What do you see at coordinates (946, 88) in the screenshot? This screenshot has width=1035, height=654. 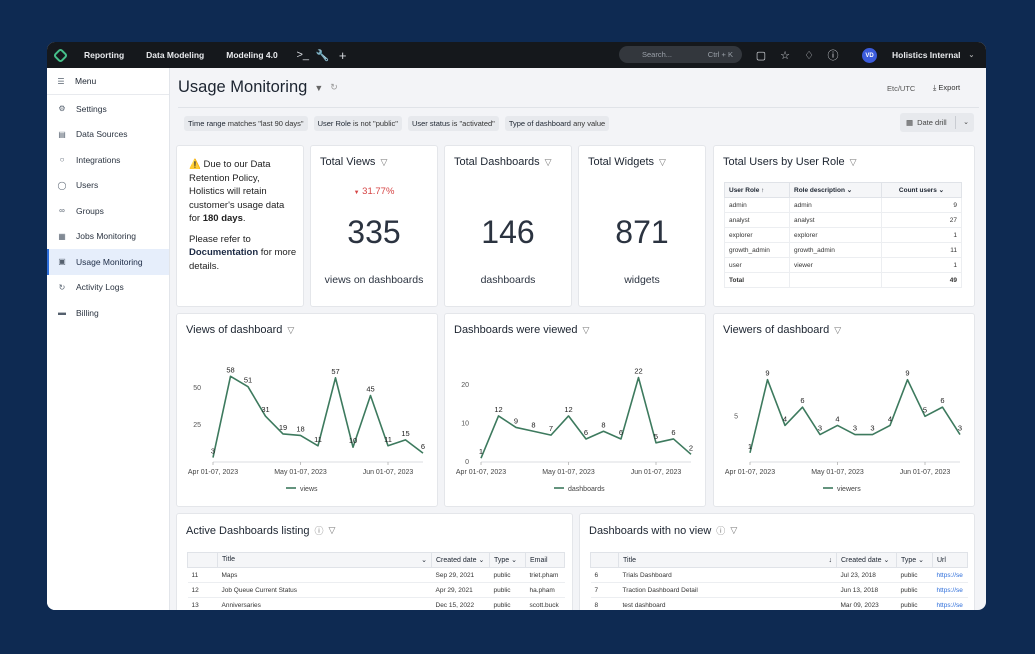 I see `export-button: ⤓ Export` at bounding box center [946, 88].